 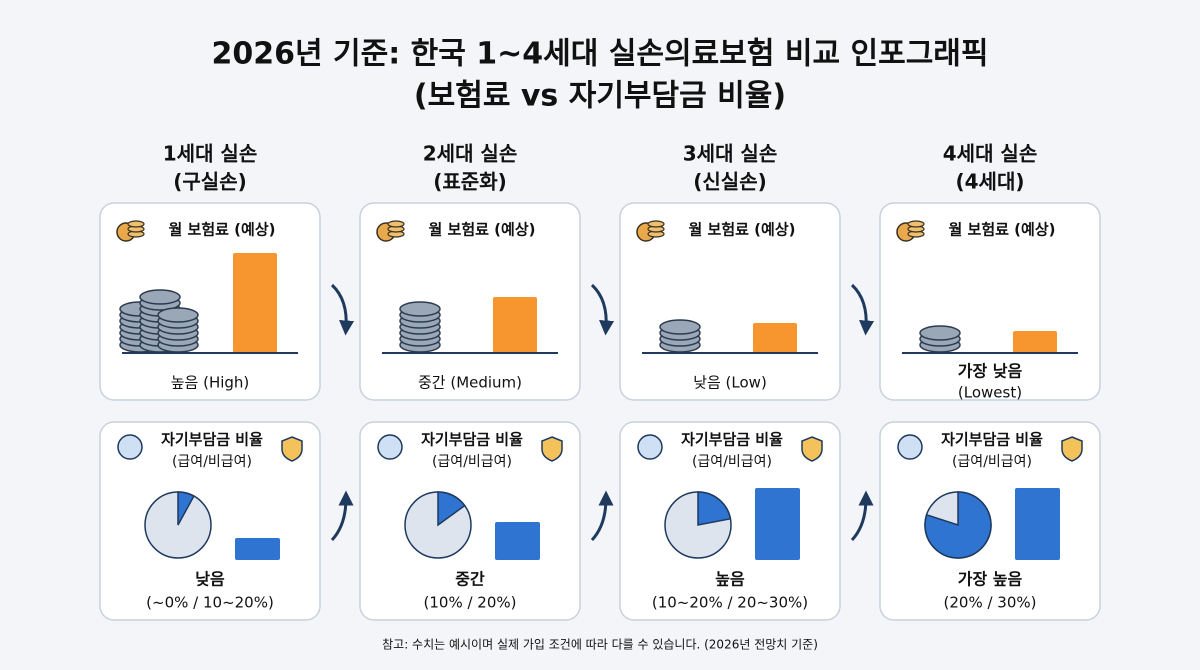 What do you see at coordinates (730, 579) in the screenshot?
I see `copay-level: 높음` at bounding box center [730, 579].